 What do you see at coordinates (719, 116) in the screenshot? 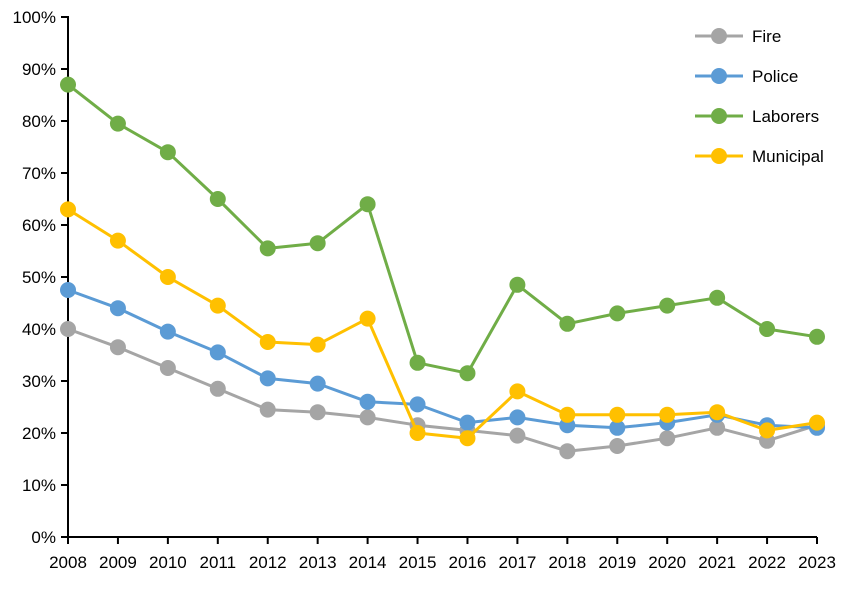
I see `legend-marker-laborers` at bounding box center [719, 116].